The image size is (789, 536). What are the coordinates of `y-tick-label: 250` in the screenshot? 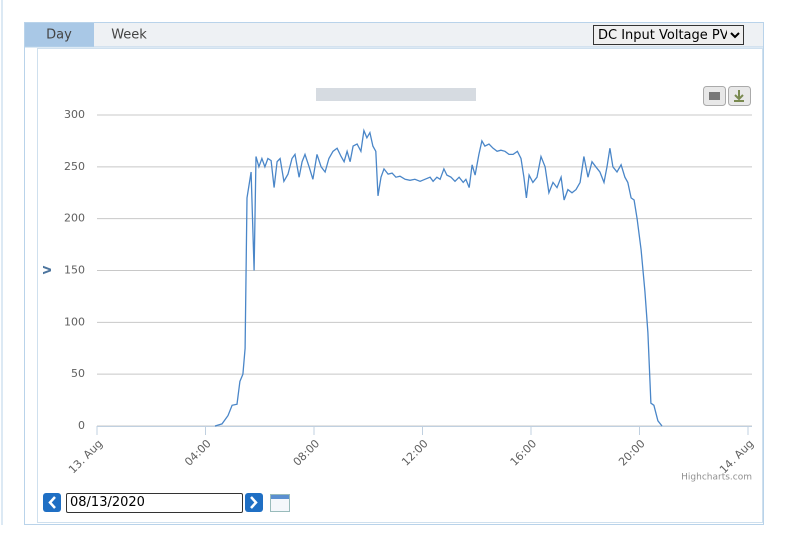 It's located at (74, 166).